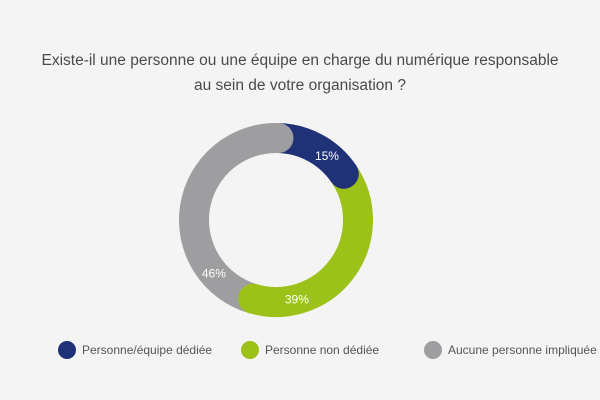 This screenshot has width=600, height=400. What do you see at coordinates (311, 241) in the screenshot?
I see `donut-segment-non-dedicated` at bounding box center [311, 241].